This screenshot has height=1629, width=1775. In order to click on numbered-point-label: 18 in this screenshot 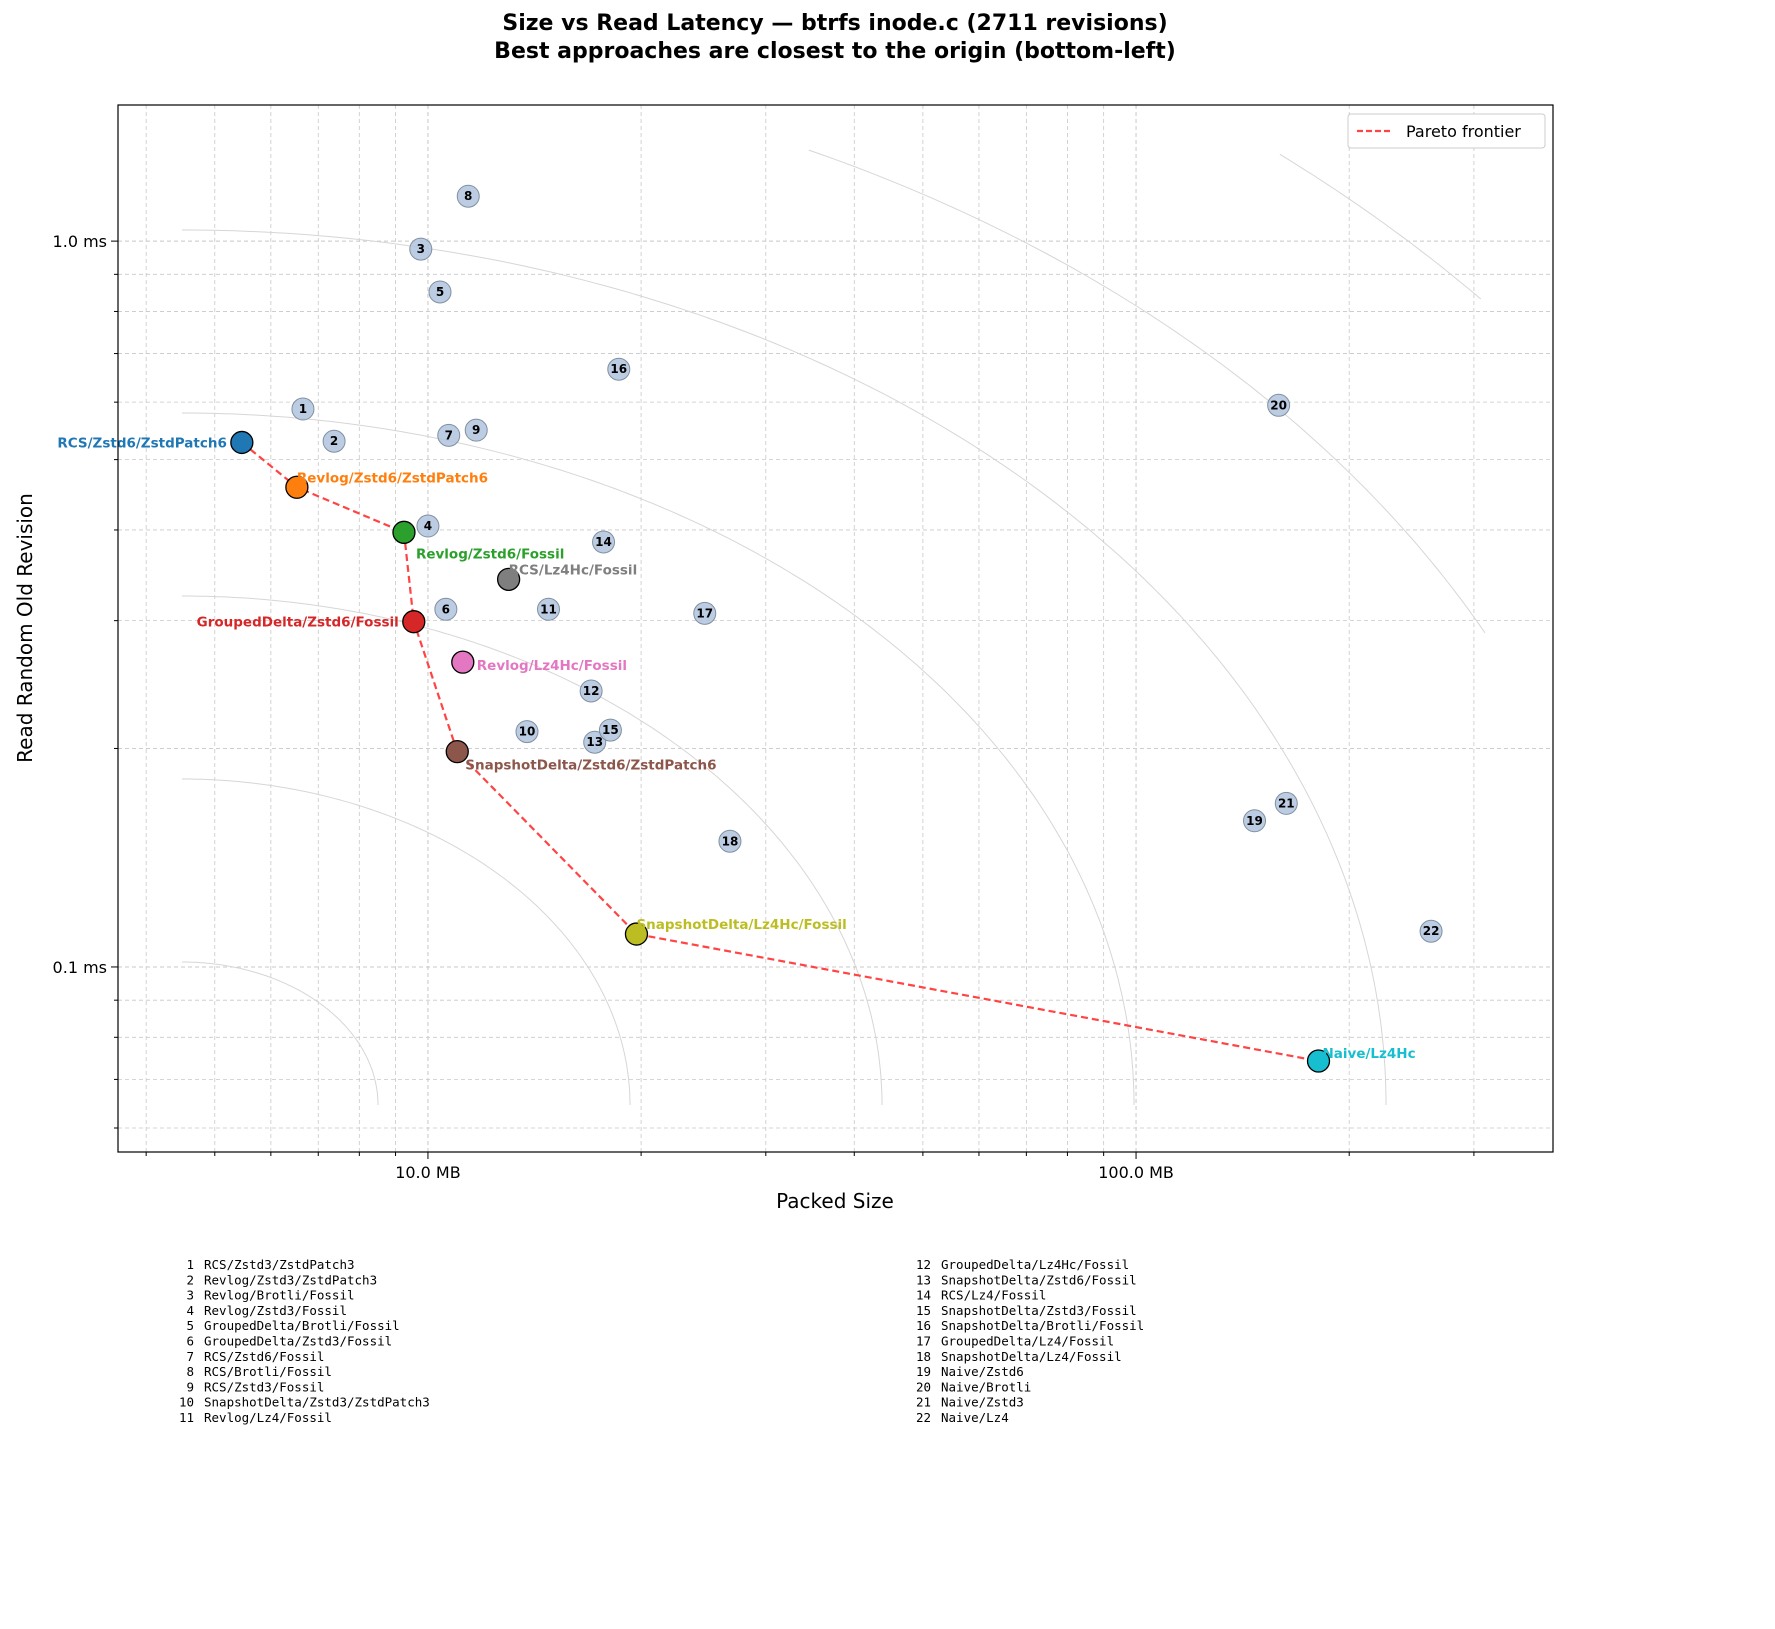, I will do `click(730, 841)`.